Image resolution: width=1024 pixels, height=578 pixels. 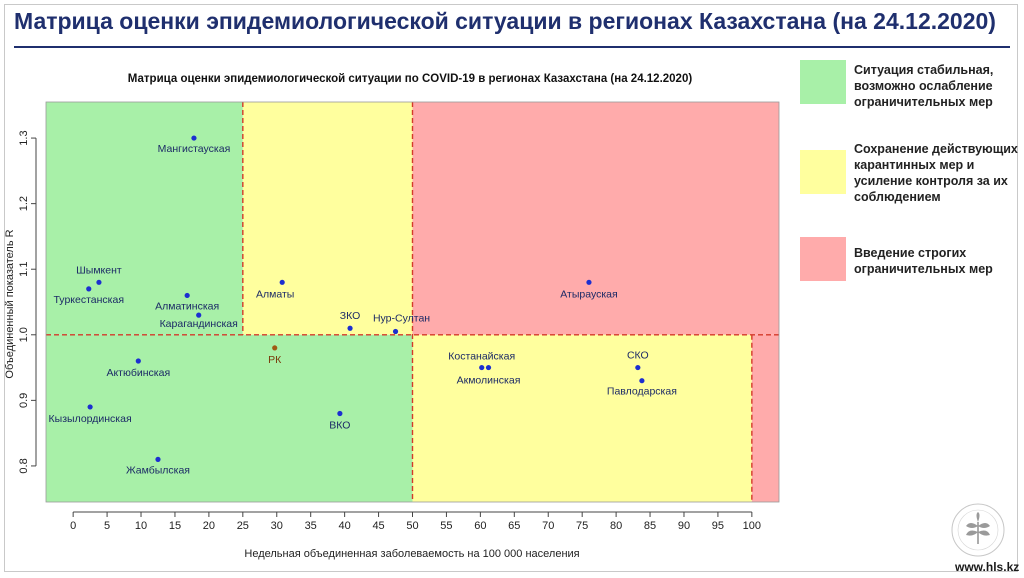 I want to click on x-tick-label: 30, so click(x=277, y=526).